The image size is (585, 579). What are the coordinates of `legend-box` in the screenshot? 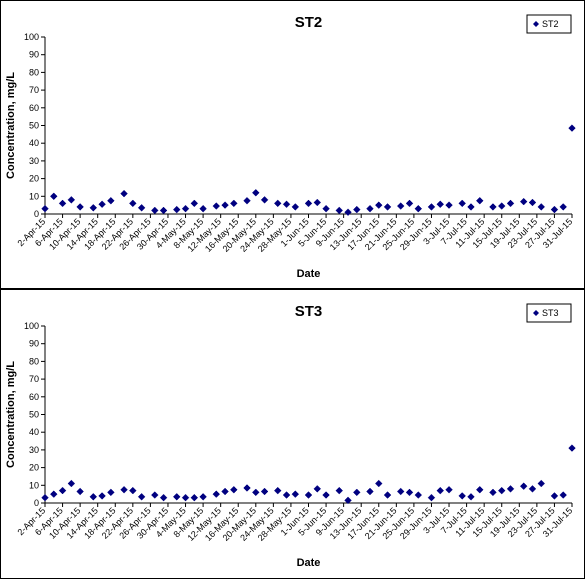 It's located at (549, 313).